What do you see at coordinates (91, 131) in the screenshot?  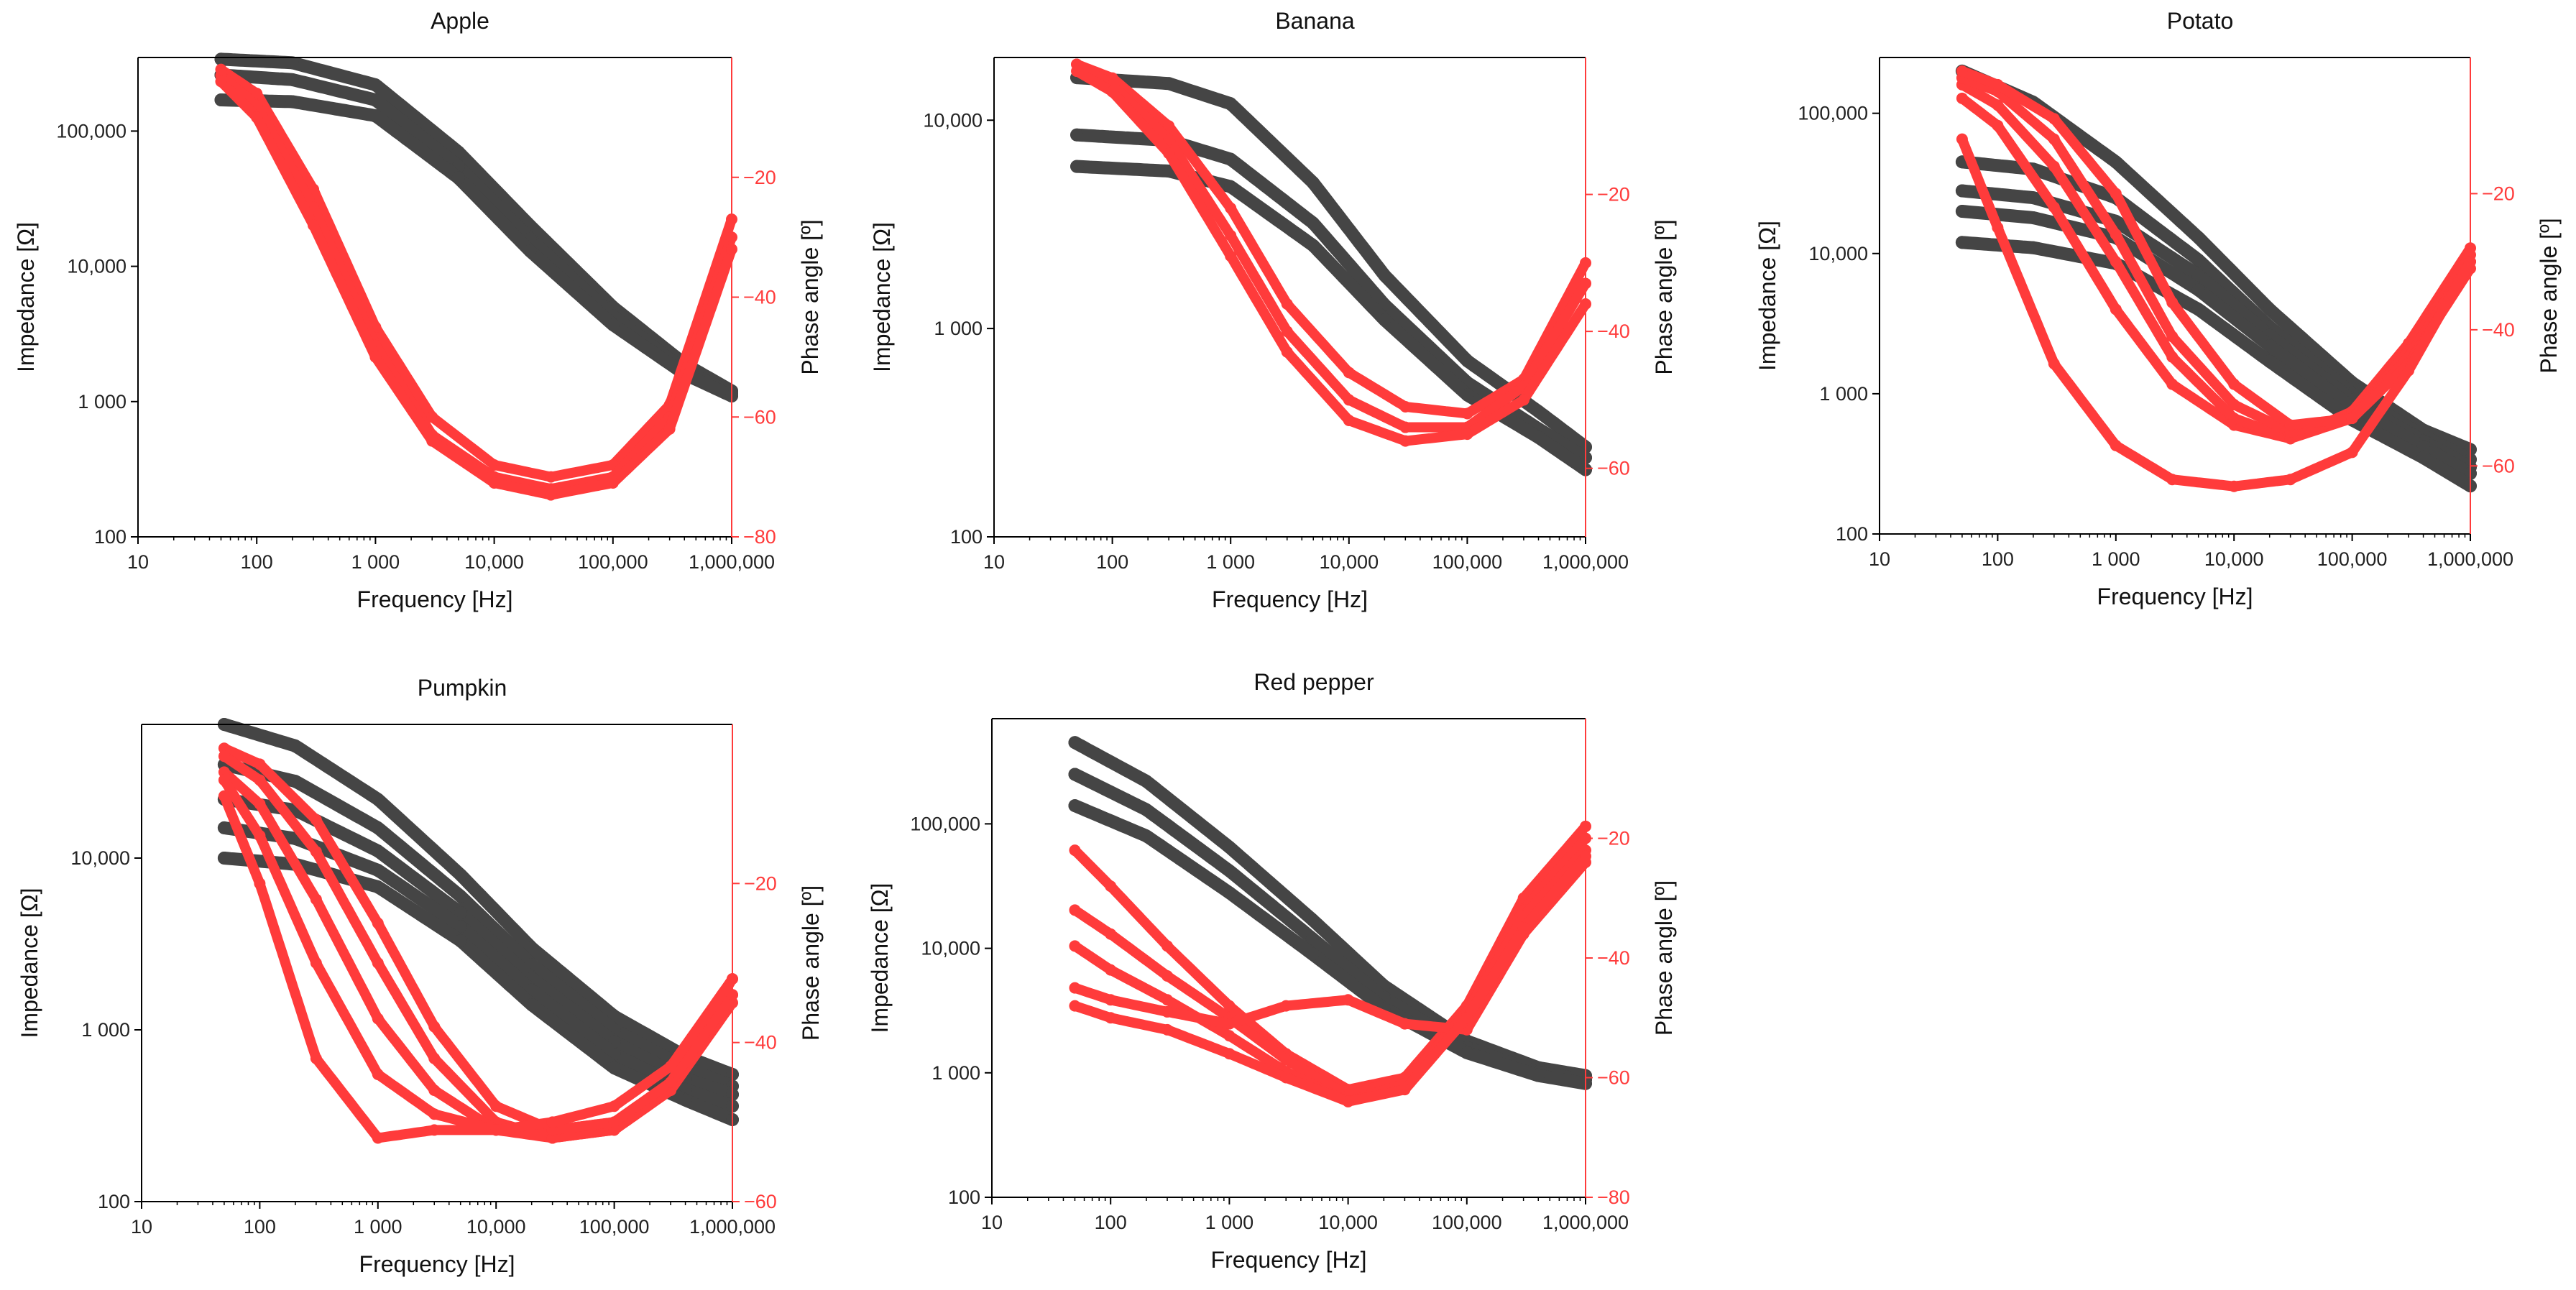 I see `y-tick-label: 100,000` at bounding box center [91, 131].